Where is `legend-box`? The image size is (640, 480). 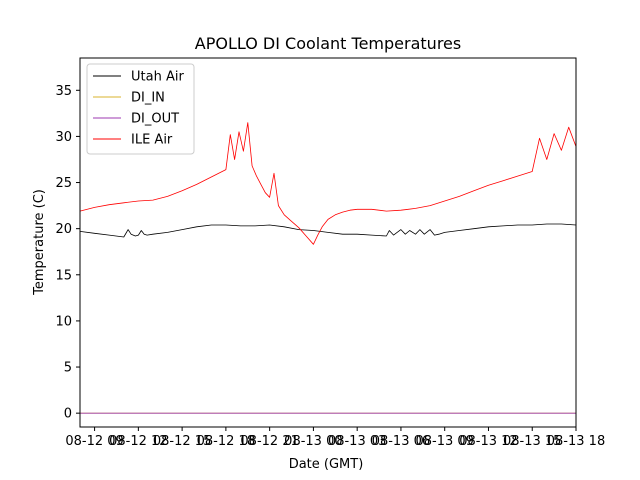
legend-box is located at coordinates (140, 109).